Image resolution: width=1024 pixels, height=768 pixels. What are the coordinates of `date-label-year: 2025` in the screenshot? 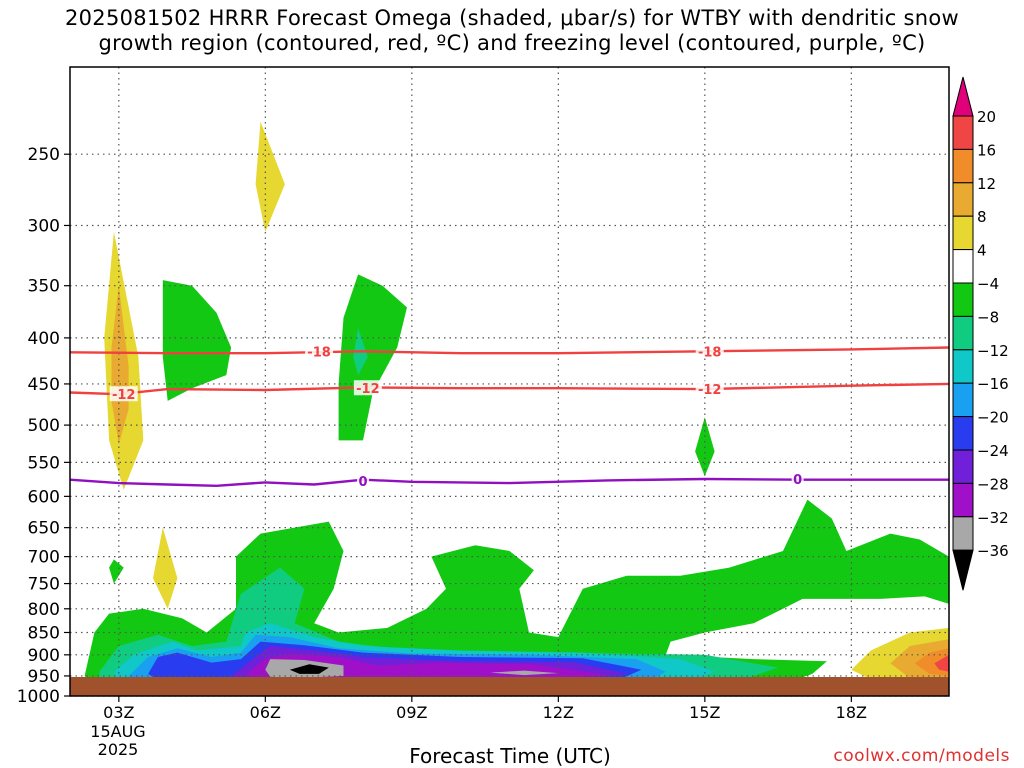 It's located at (118, 749).